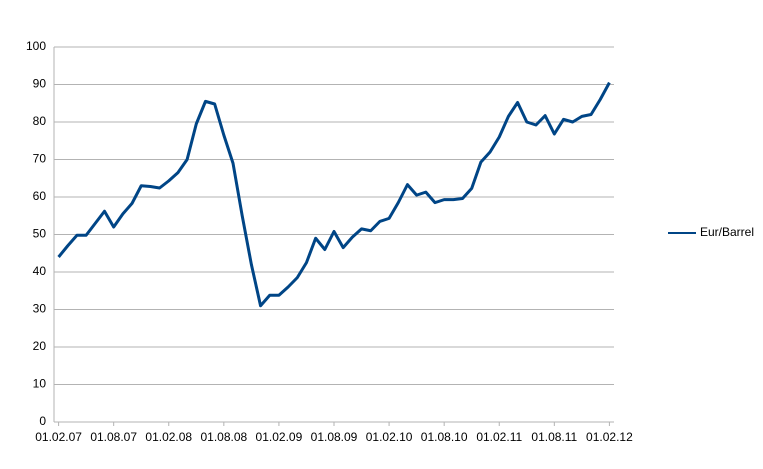  Describe the element at coordinates (168, 437) in the screenshot. I see `x-tick-label: 01.02.08` at that location.